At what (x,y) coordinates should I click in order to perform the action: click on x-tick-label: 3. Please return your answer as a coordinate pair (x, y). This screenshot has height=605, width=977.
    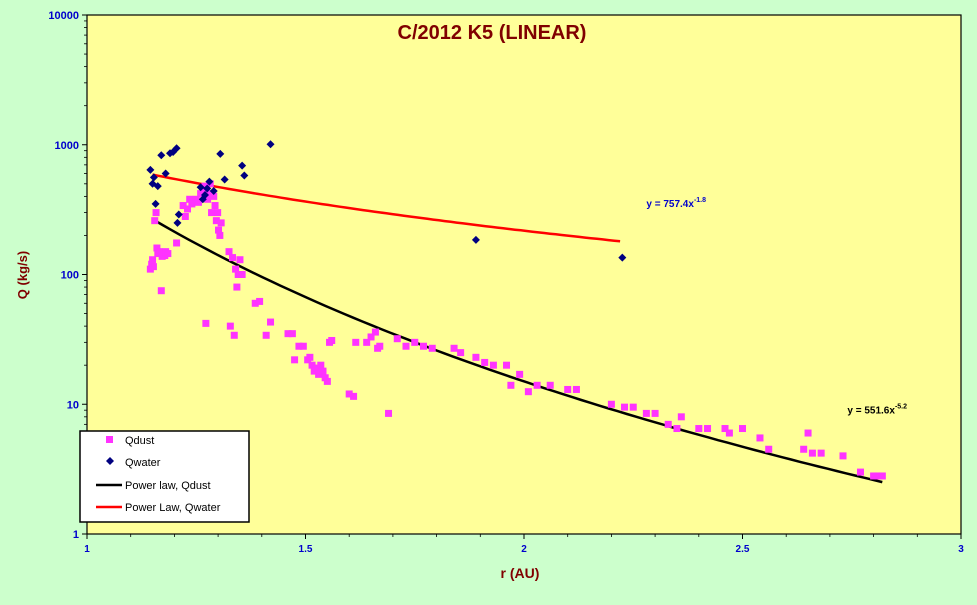
    Looking at the image, I should click on (961, 549).